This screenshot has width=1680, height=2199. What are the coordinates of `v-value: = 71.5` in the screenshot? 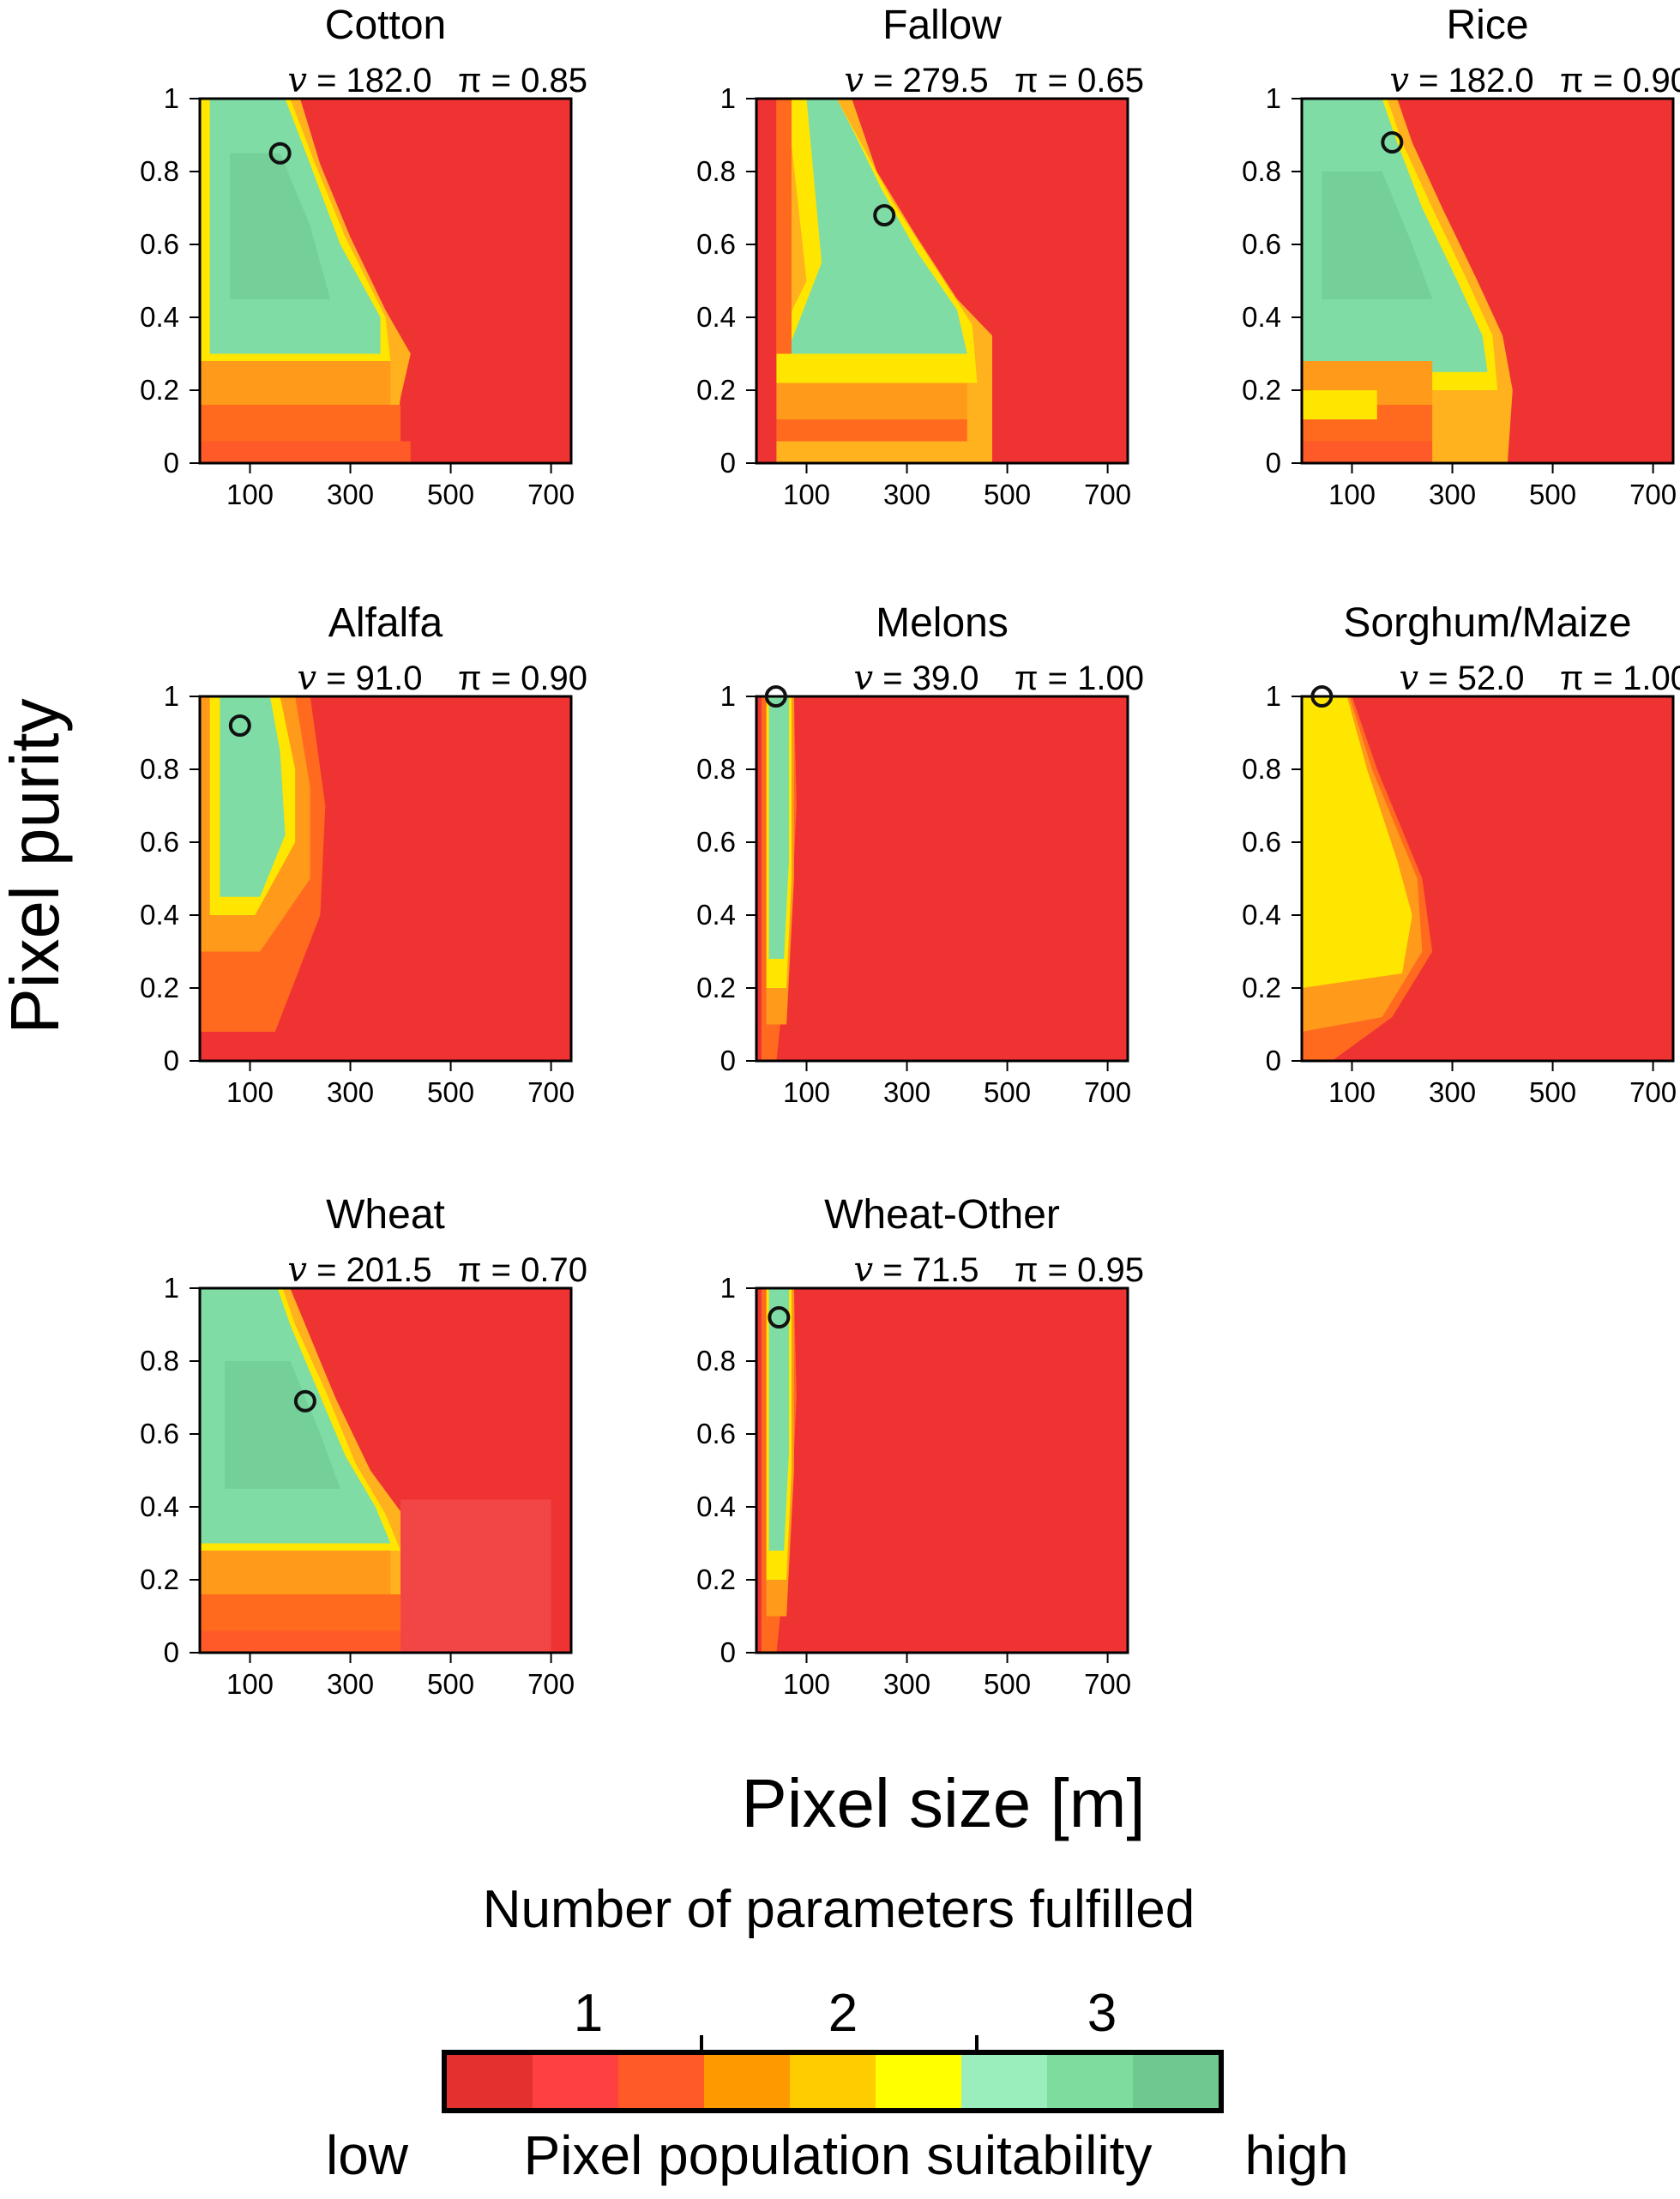 It's located at (925, 1270).